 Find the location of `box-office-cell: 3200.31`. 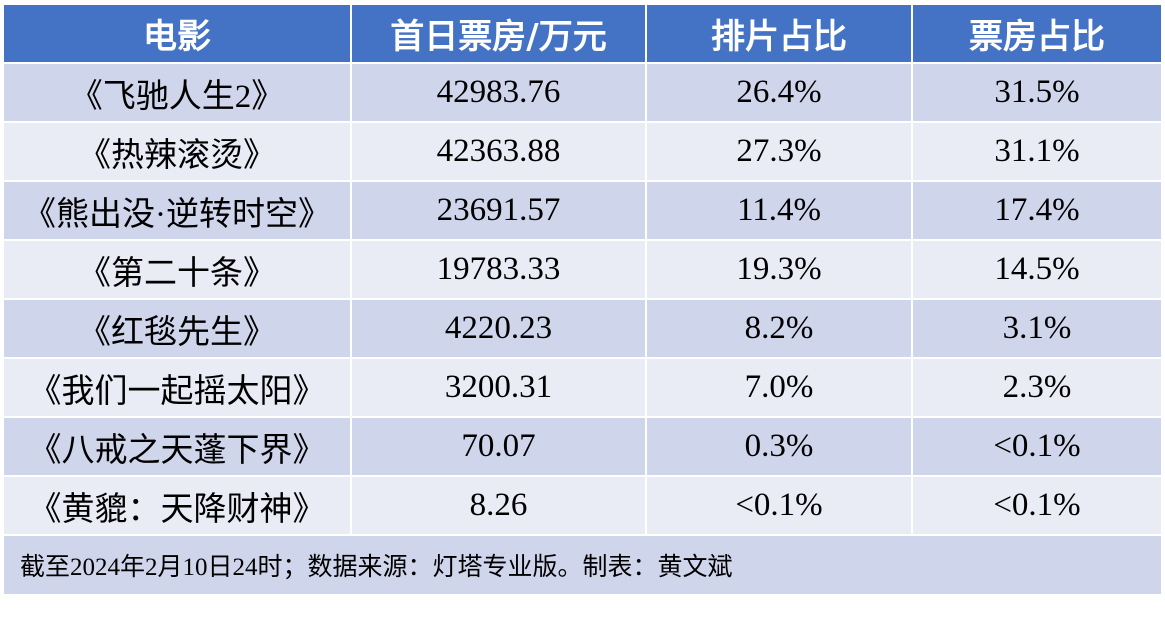

box-office-cell: 3200.31 is located at coordinates (498, 387).